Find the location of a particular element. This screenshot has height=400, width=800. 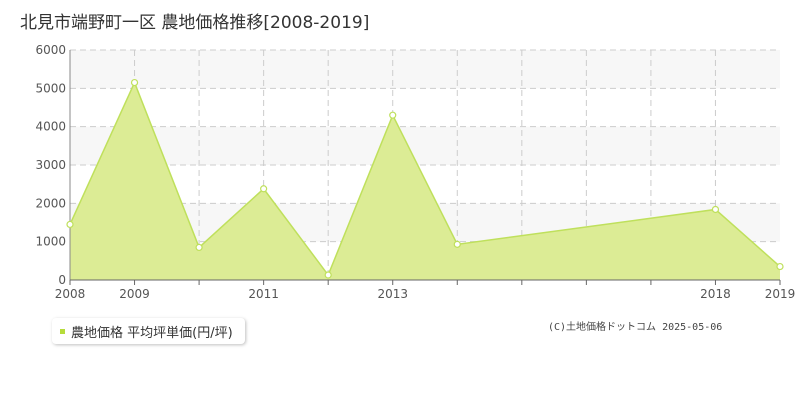

y-tick-label: 0 is located at coordinates (62, 280).